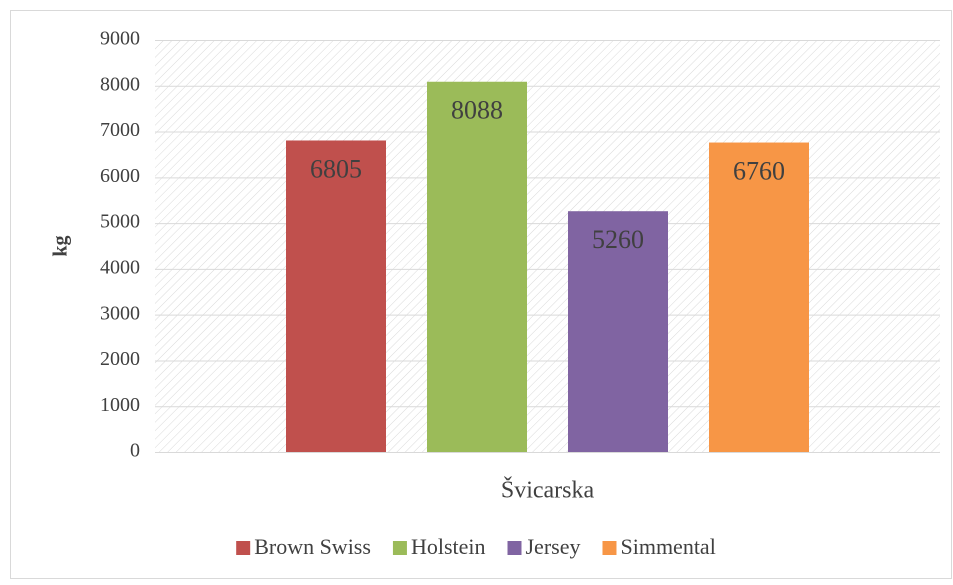 The image size is (953, 585). What do you see at coordinates (448, 546) in the screenshot?
I see `legend-label: Holstein` at bounding box center [448, 546].